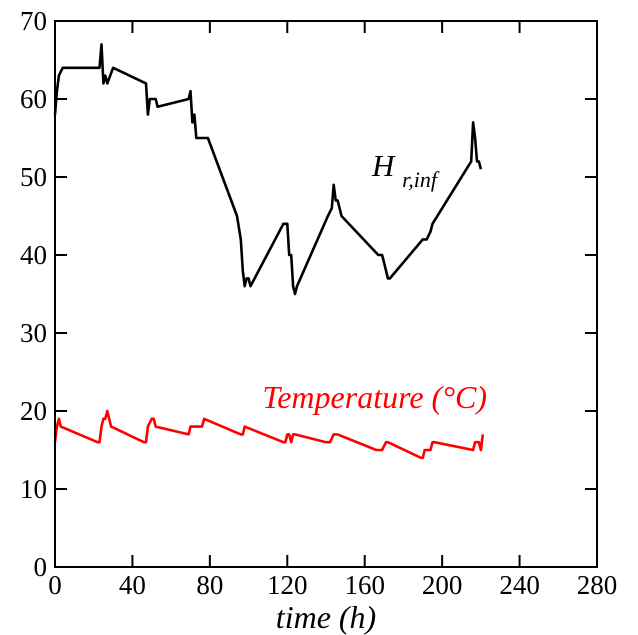 This screenshot has width=638, height=635. I want to click on x-tick-label-160: 160, so click(364, 585).